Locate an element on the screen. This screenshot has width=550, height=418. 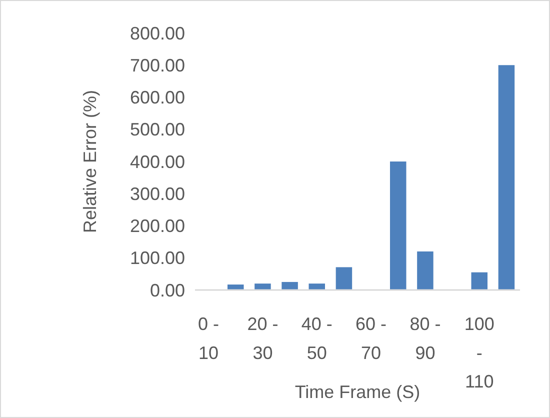
y-tick-label: 100.00 is located at coordinates (157, 258).